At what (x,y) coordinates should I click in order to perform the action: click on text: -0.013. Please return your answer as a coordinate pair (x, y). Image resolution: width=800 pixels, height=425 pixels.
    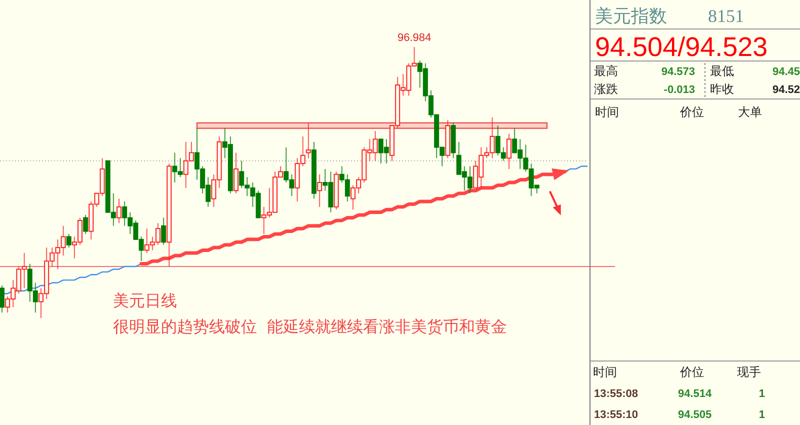
    Looking at the image, I should click on (679, 90).